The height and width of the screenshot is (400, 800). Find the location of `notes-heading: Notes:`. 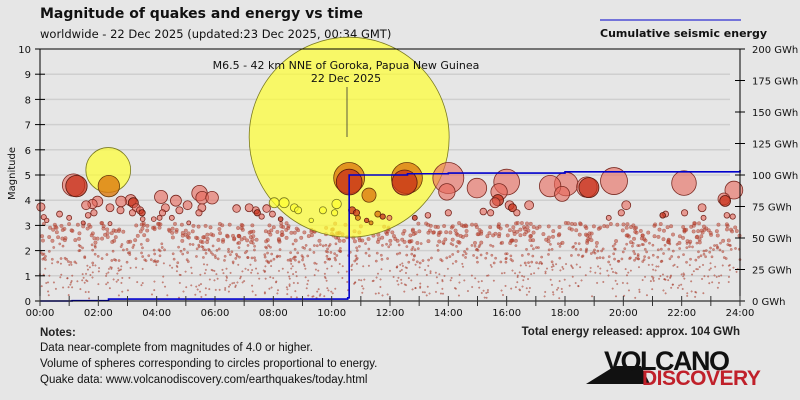

notes-heading: Notes: is located at coordinates (58, 333).